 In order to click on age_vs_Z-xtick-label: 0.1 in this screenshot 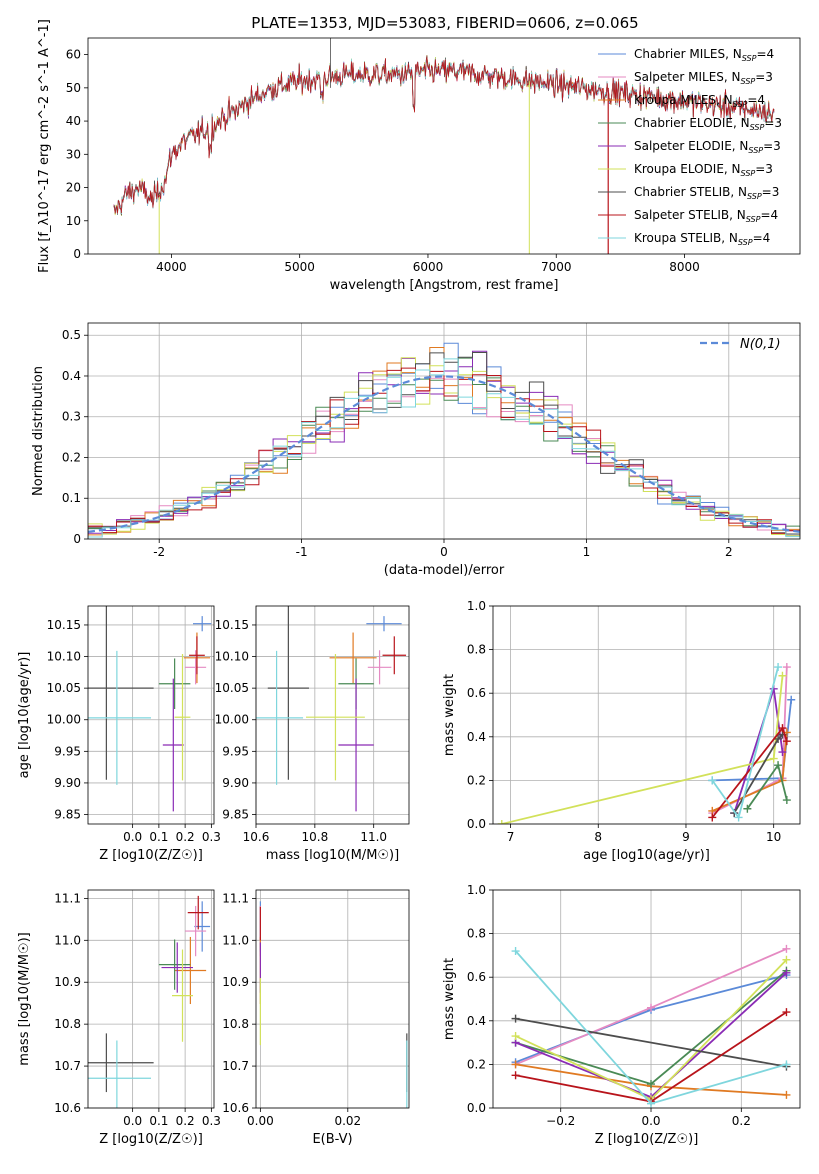, I will do `click(158, 837)`.